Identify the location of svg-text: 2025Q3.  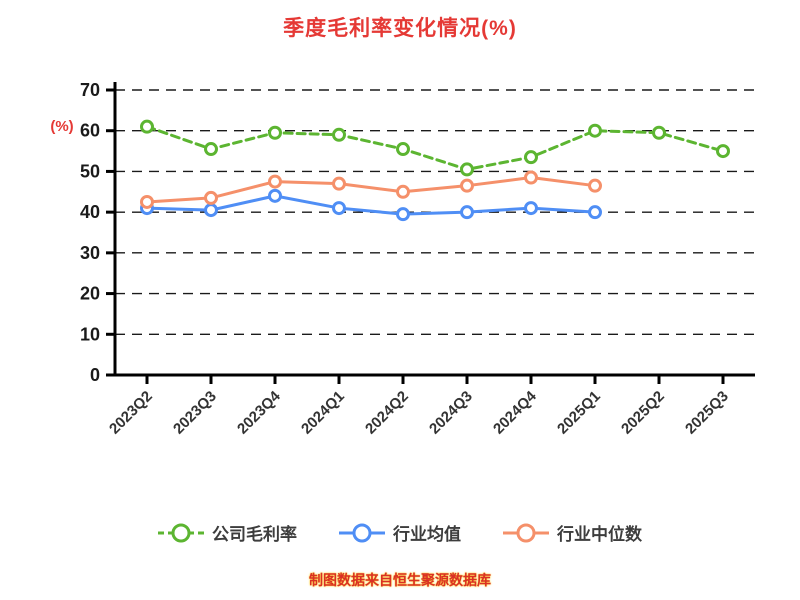
(707, 413).